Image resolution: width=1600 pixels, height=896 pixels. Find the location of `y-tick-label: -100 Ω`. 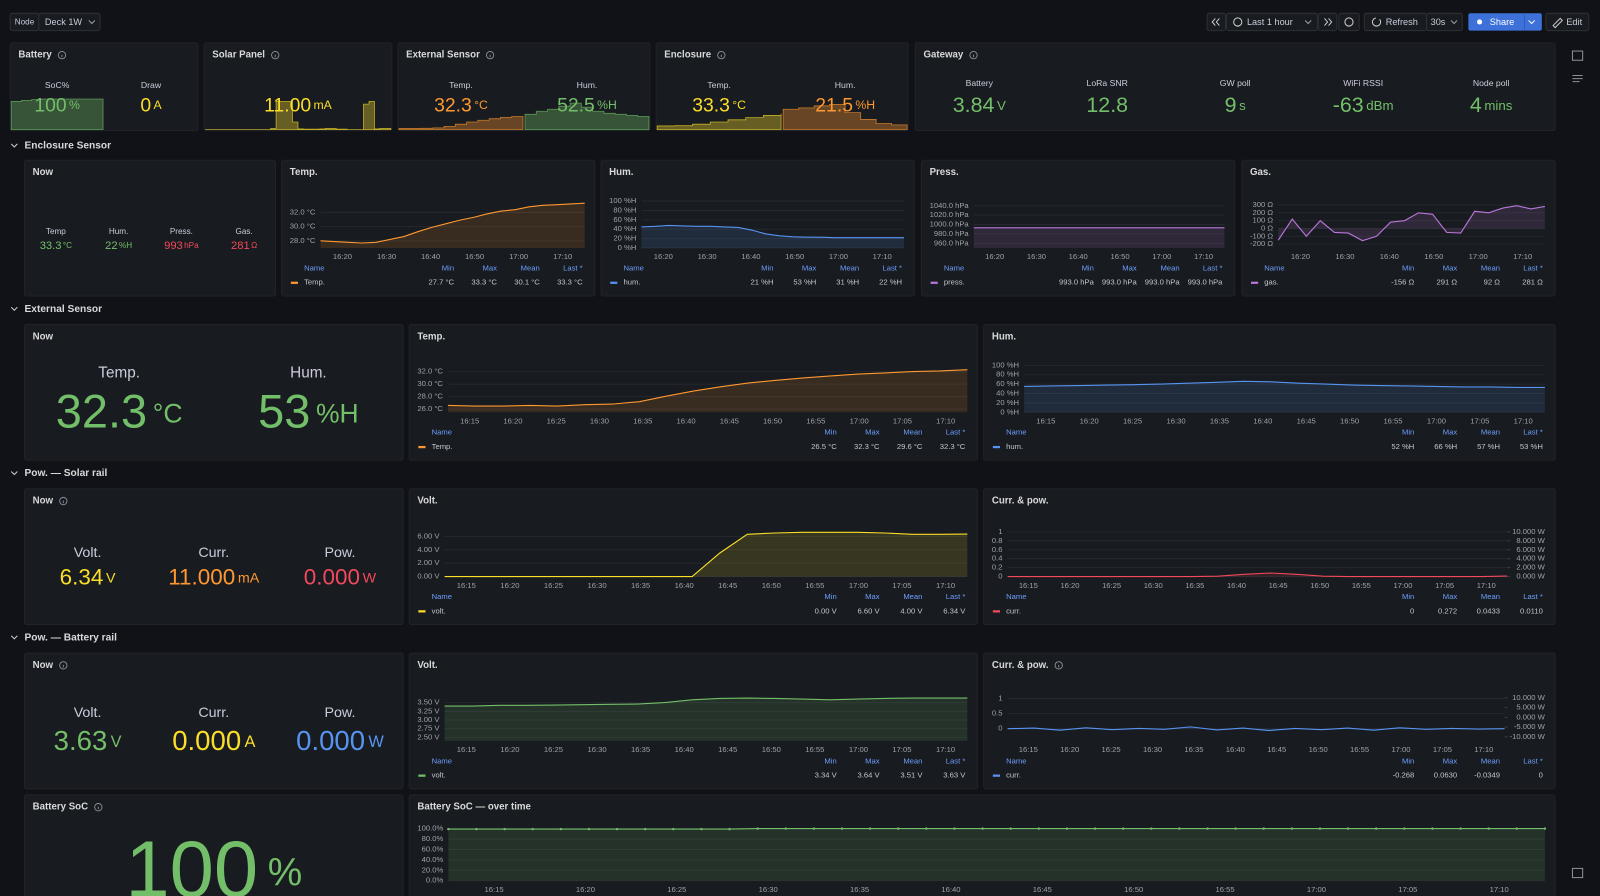

y-tick-label: -100 Ω is located at coordinates (1261, 235).